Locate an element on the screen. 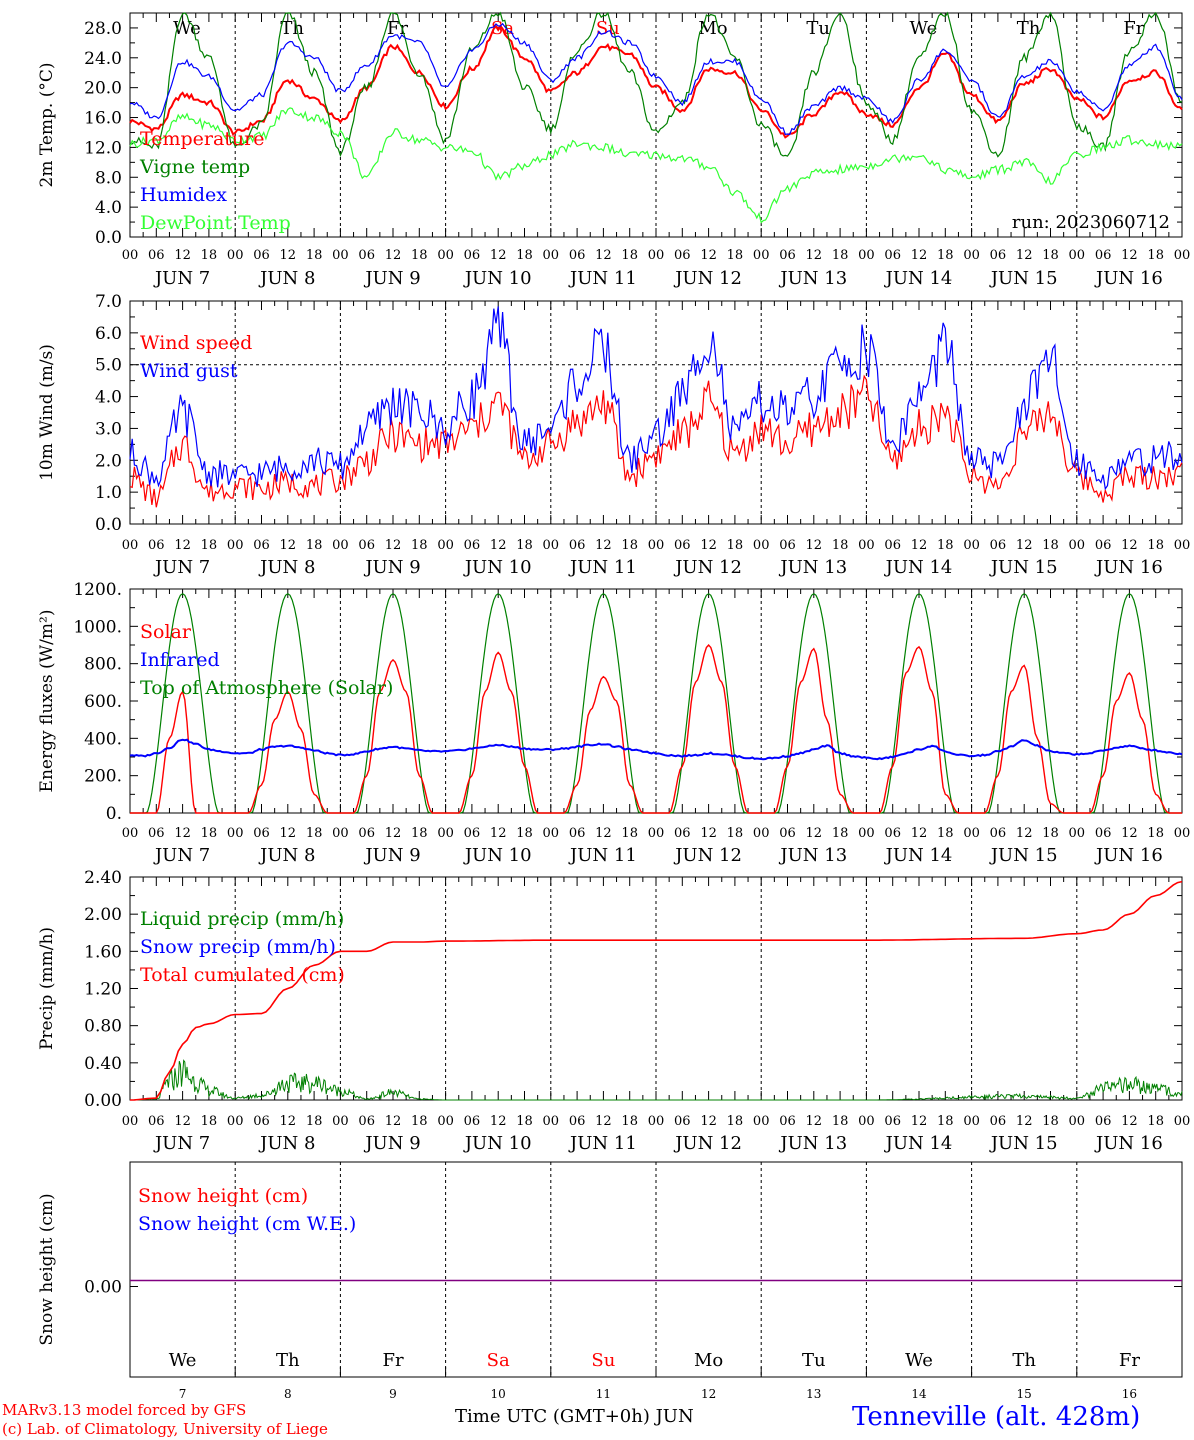  y-tick-label: 1.0 is located at coordinates (108, 493).